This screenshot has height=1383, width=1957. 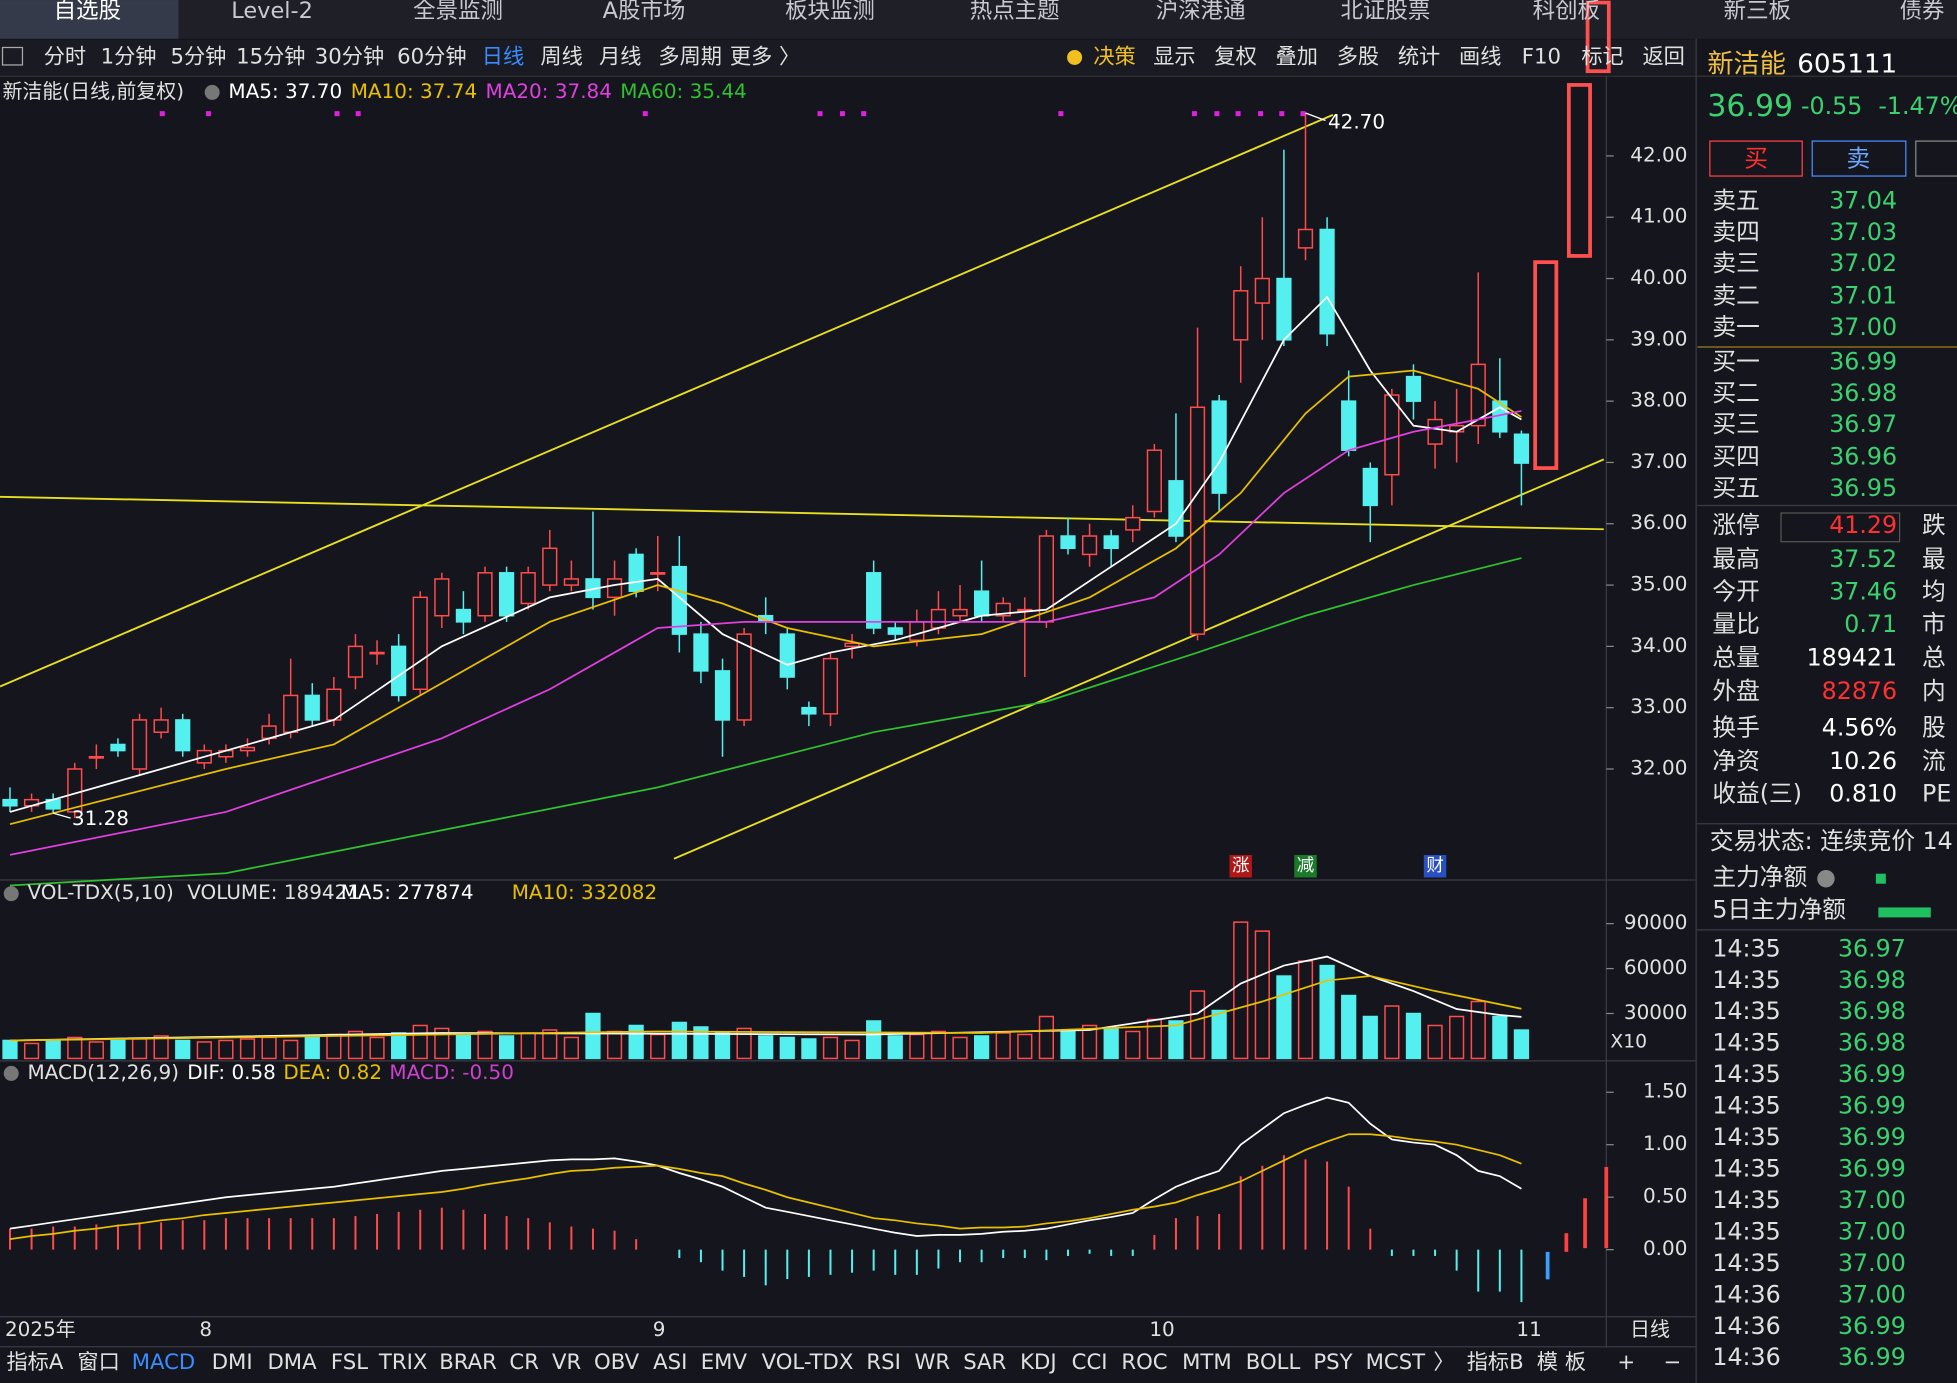 I want to click on stat-label: 收益(三), so click(x=1757, y=794).